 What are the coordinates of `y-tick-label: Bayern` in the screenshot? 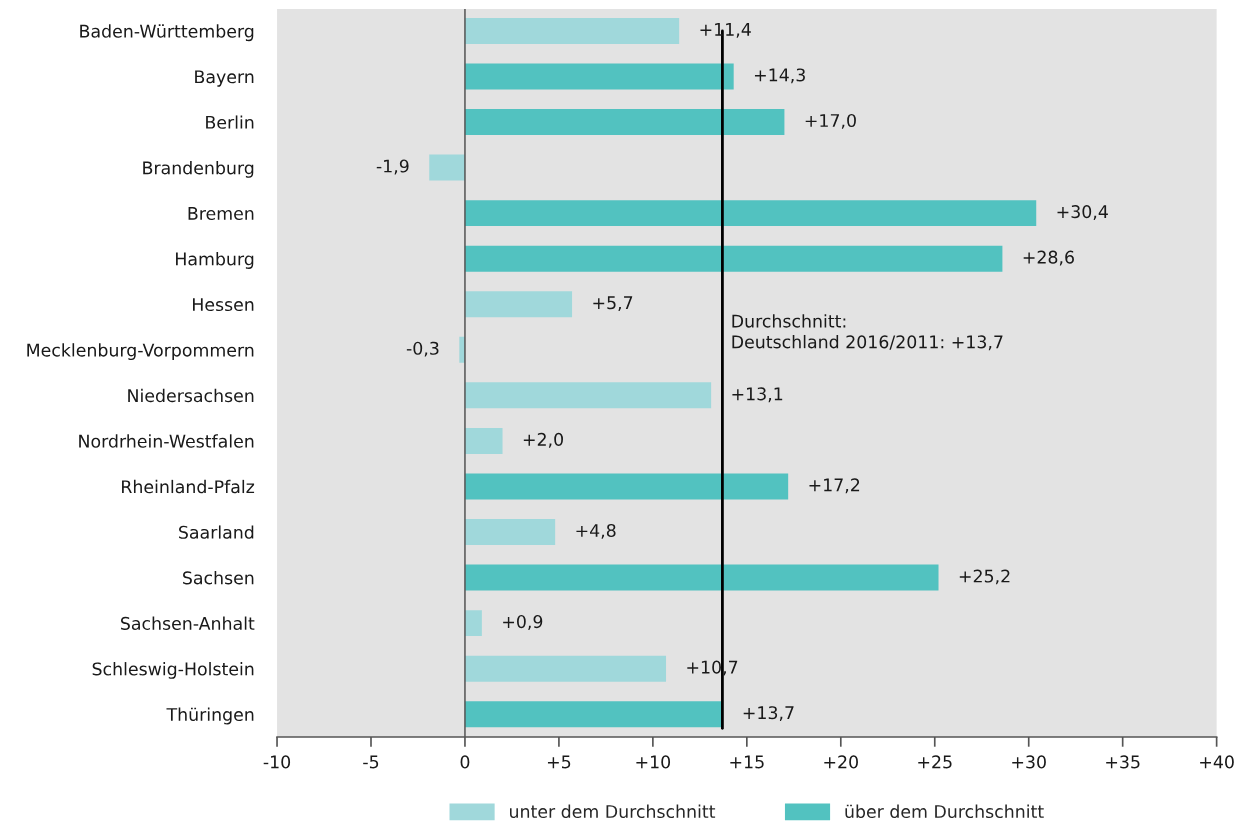 It's located at (224, 78).